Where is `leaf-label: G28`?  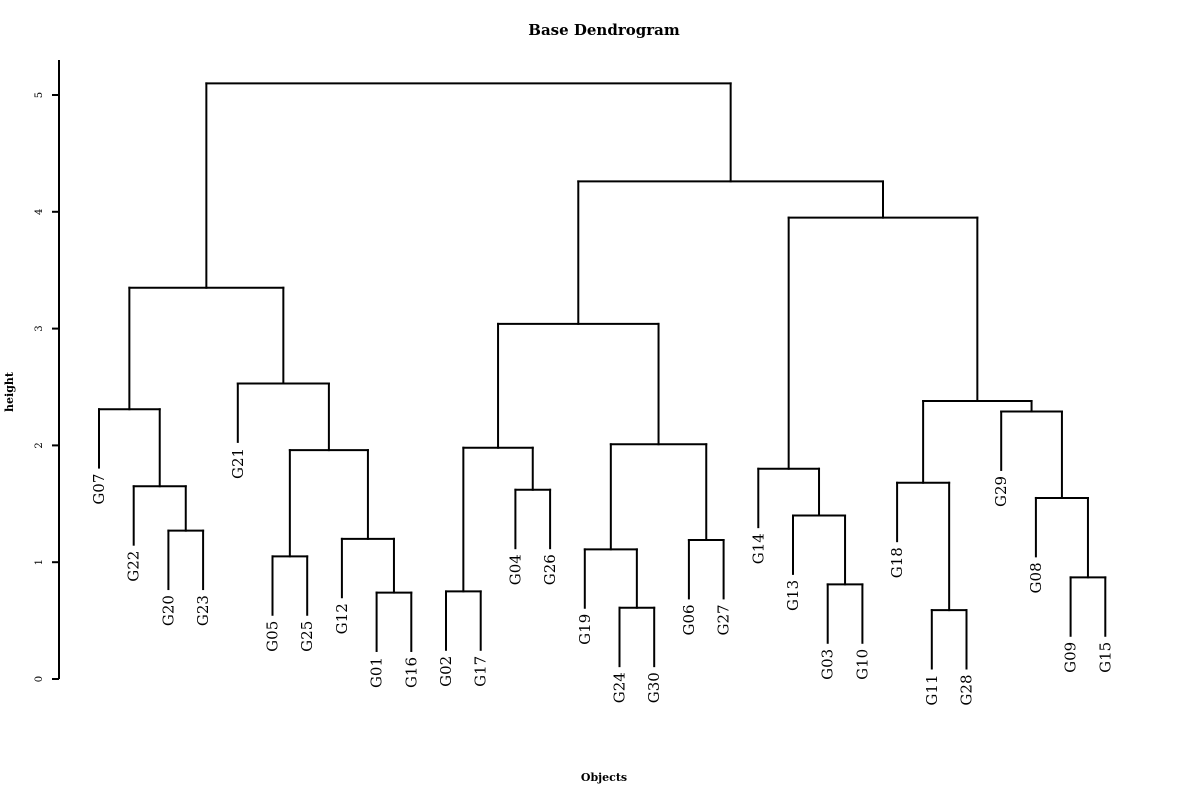 leaf-label: G28 is located at coordinates (967, 689).